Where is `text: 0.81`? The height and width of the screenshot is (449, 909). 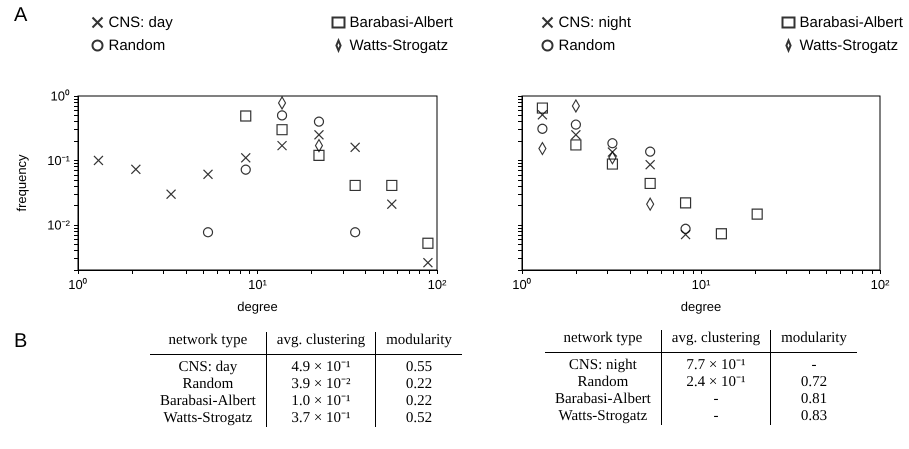 text: 0.81 is located at coordinates (814, 399).